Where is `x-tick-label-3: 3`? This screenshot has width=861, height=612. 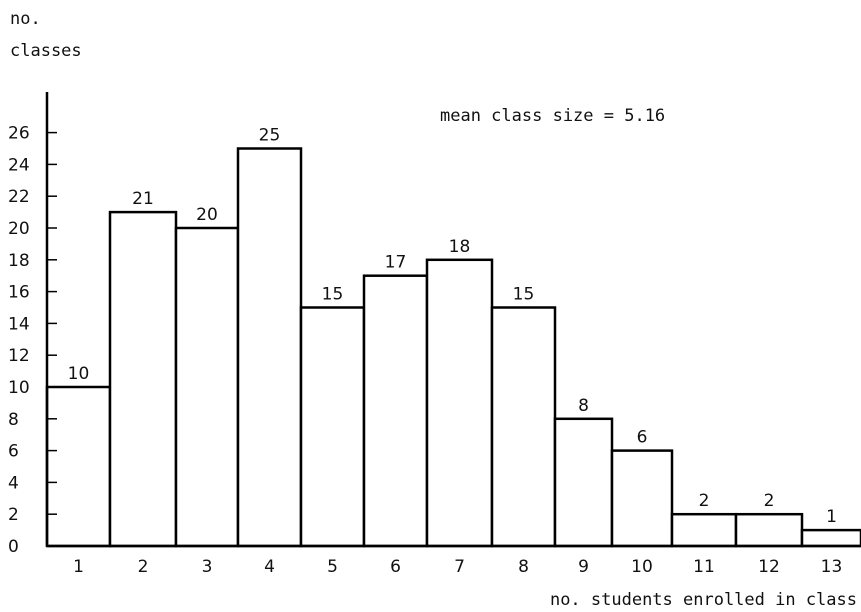 x-tick-label-3: 3 is located at coordinates (207, 567).